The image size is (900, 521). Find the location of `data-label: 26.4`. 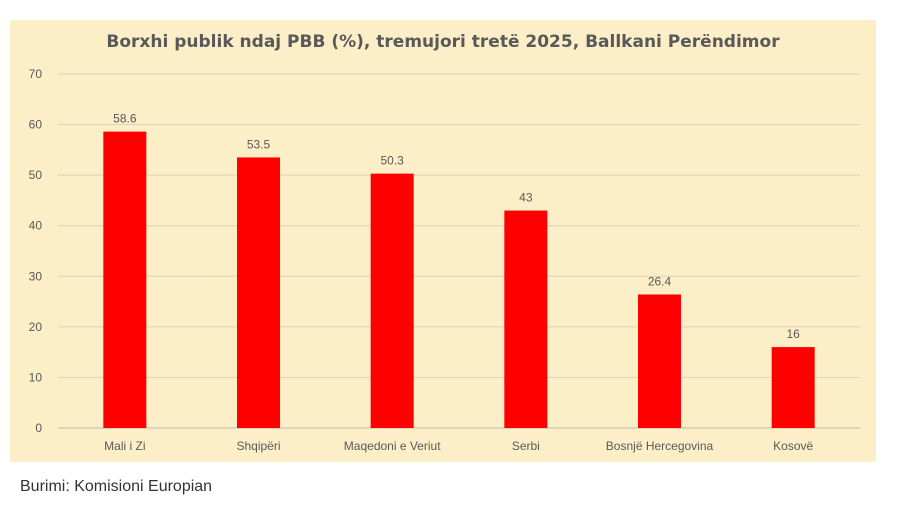

data-label: 26.4 is located at coordinates (660, 281).